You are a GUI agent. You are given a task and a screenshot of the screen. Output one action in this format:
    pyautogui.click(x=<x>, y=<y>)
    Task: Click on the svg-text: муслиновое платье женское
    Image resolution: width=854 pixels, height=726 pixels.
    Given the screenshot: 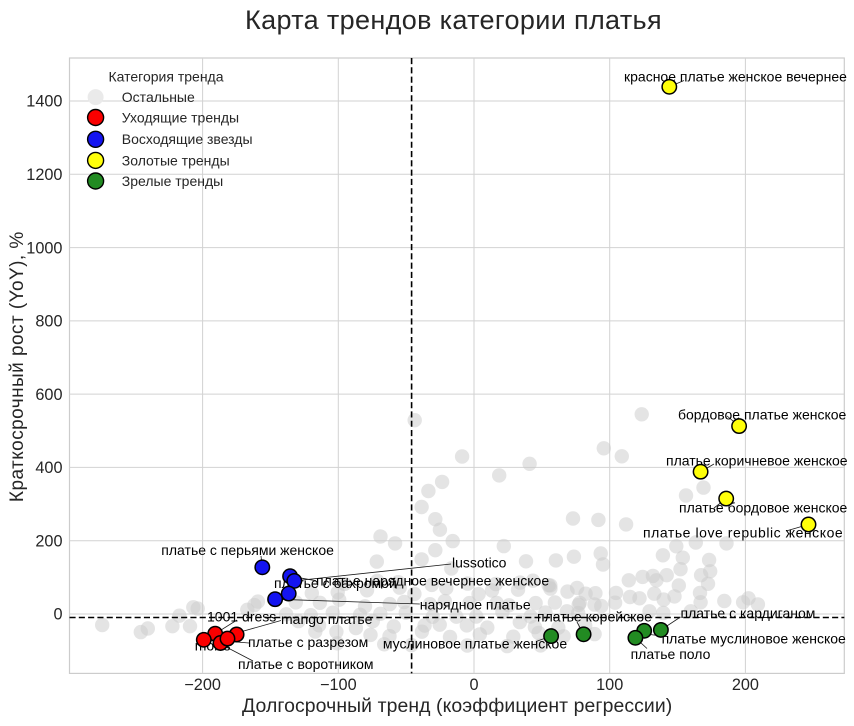 What is the action you would take?
    pyautogui.click(x=475, y=644)
    